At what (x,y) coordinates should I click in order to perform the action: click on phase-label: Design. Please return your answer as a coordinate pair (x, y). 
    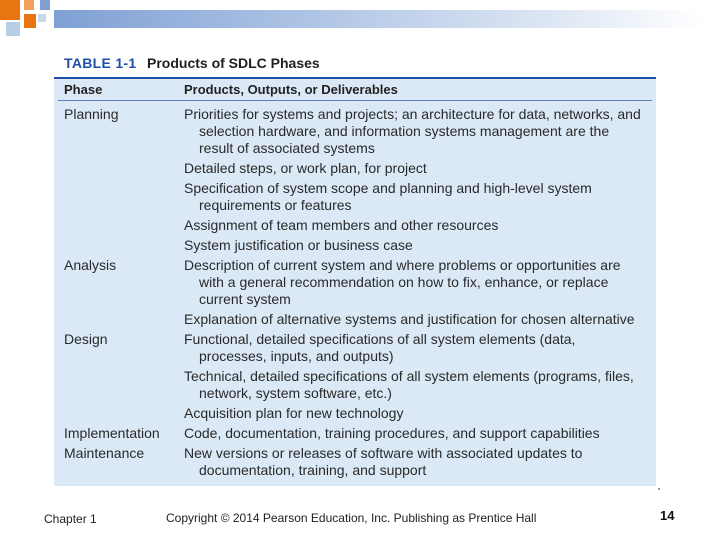
    Looking at the image, I should click on (86, 339).